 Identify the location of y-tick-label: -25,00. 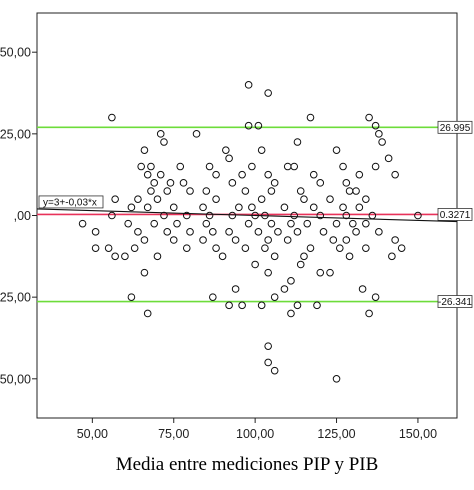
(15, 298).